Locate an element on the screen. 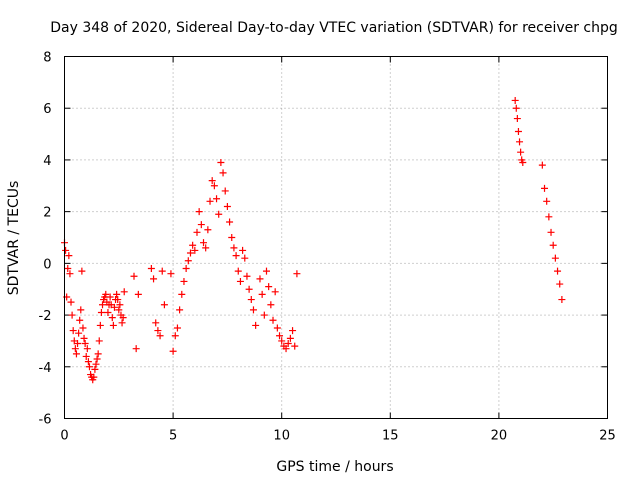 This screenshot has width=640, height=480. y-tick-label: 4 is located at coordinates (47, 161).